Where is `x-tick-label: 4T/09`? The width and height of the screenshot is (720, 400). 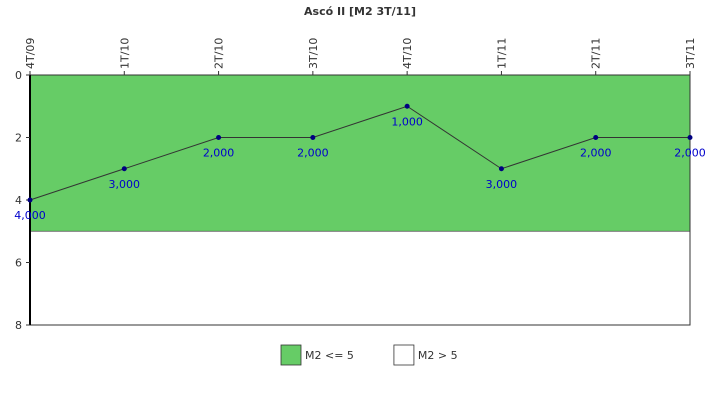 x-tick-label: 4T/09 is located at coordinates (30, 53).